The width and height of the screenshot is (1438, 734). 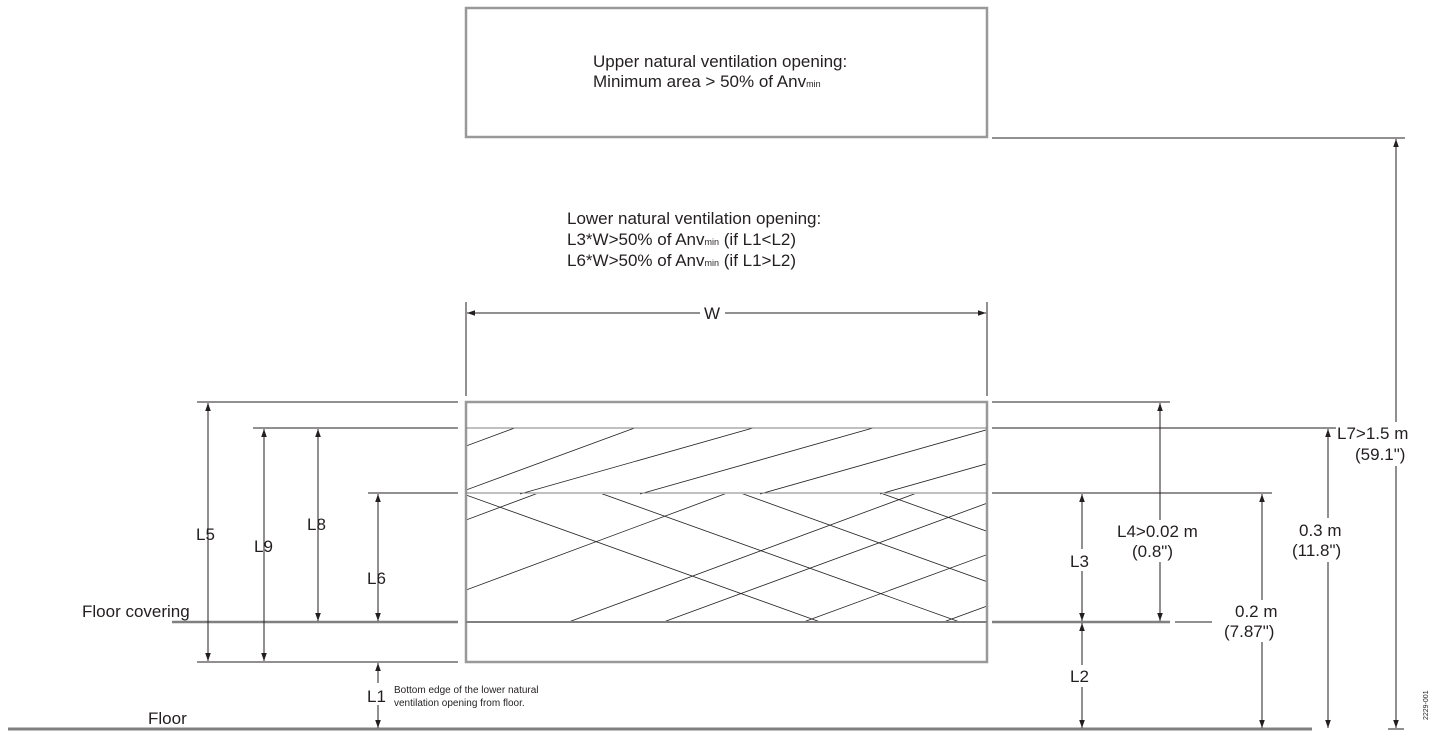 What do you see at coordinates (712, 313) in the screenshot?
I see `width-label: W` at bounding box center [712, 313].